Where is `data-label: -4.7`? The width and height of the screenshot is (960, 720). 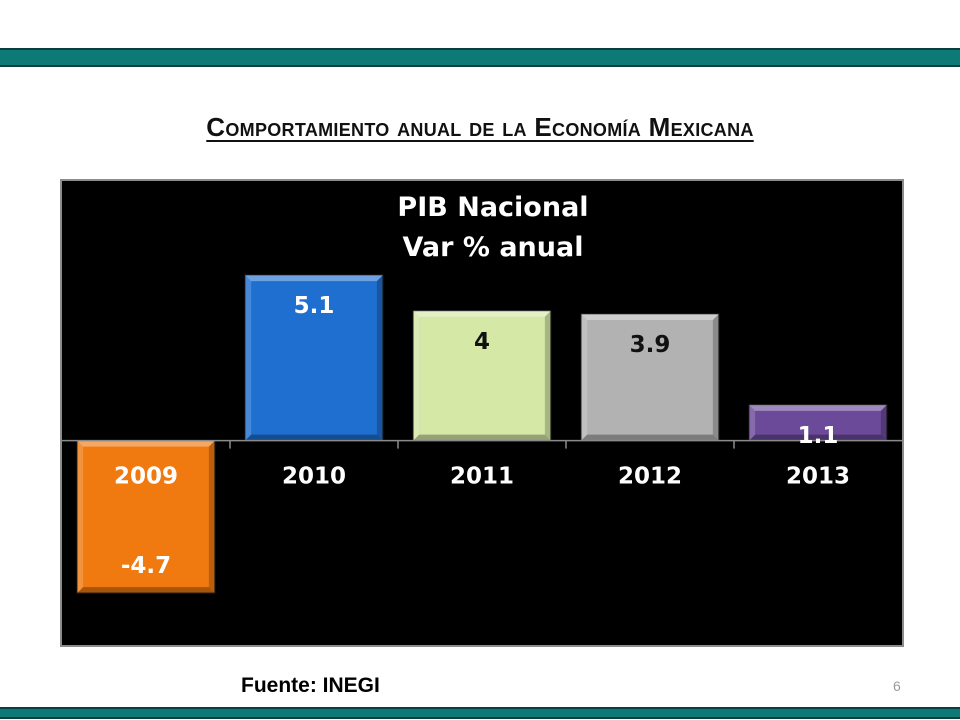
data-label: -4.7 is located at coordinates (146, 566).